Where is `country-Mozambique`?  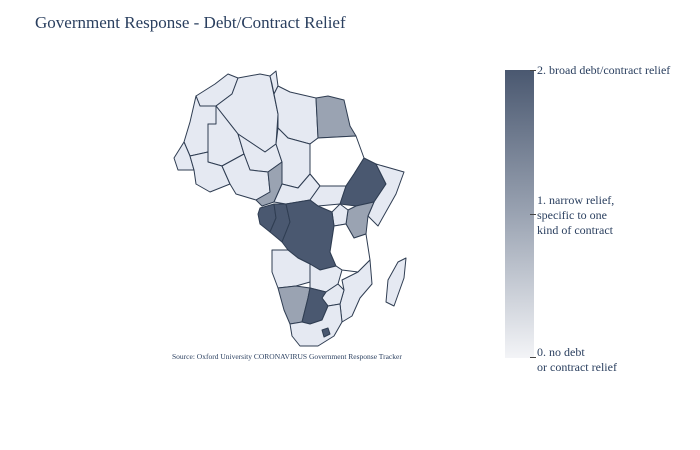 country-Mozambique is located at coordinates (356, 291).